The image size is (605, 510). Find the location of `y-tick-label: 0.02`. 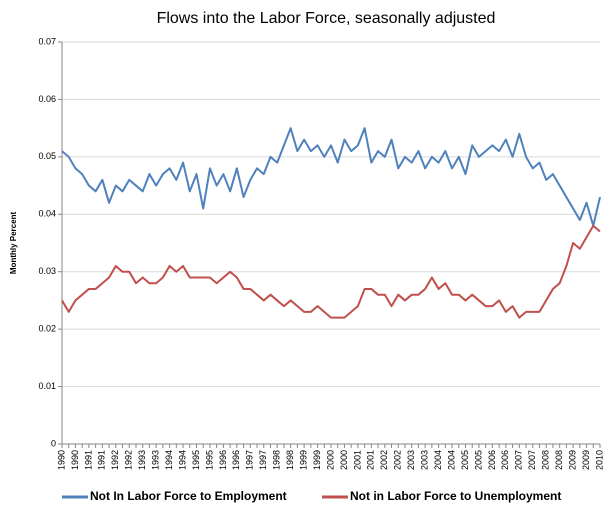

y-tick-label: 0.02 is located at coordinates (47, 329).